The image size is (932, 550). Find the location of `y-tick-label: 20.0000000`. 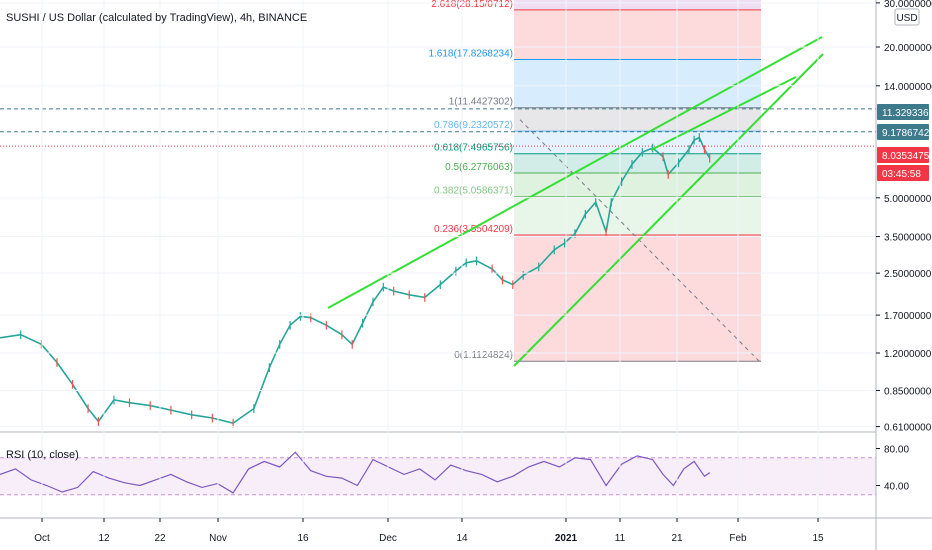

y-tick-label: 20.0000000 is located at coordinates (908, 48).